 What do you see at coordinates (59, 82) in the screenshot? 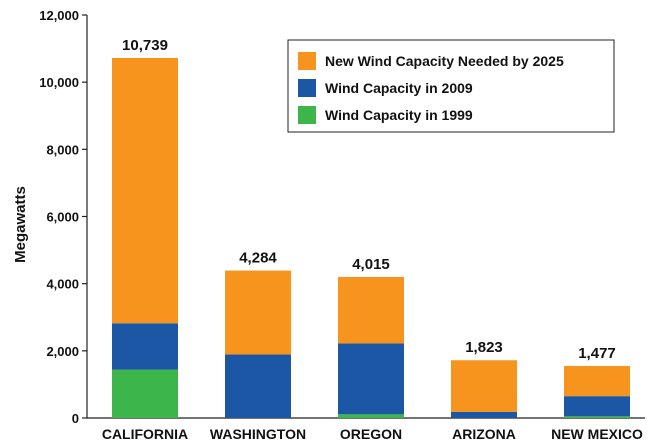
I see `y-tick-label: 10,000` at bounding box center [59, 82].